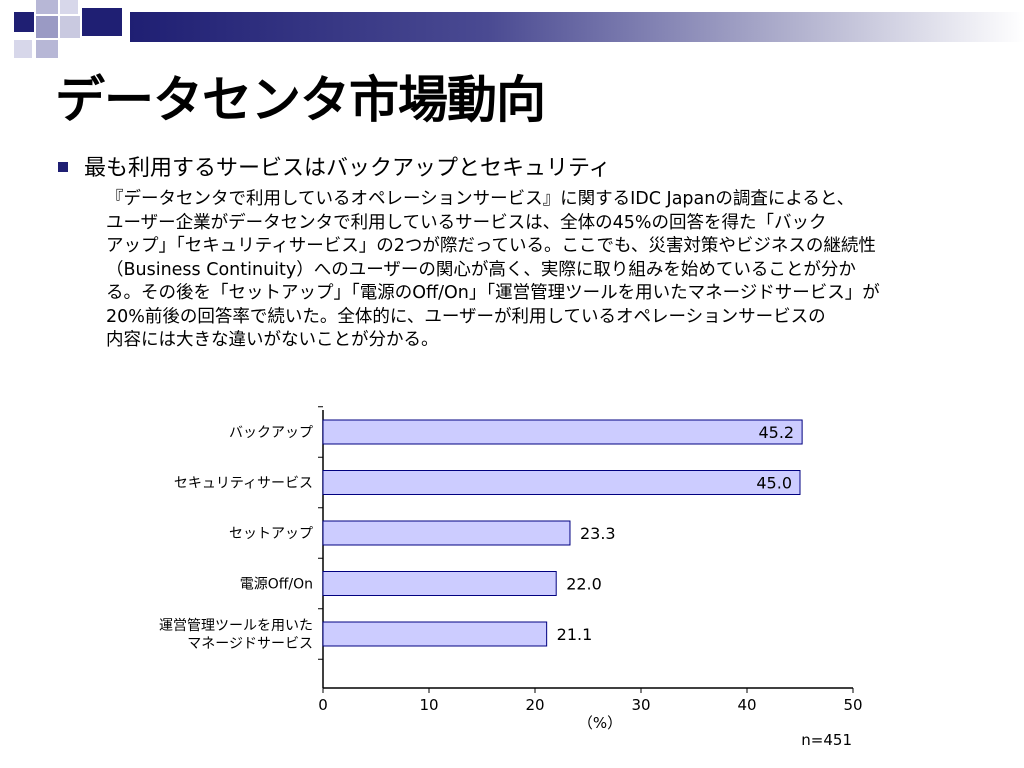 This screenshot has width=1024, height=768. I want to click on x-tick-label: 20, so click(534, 705).